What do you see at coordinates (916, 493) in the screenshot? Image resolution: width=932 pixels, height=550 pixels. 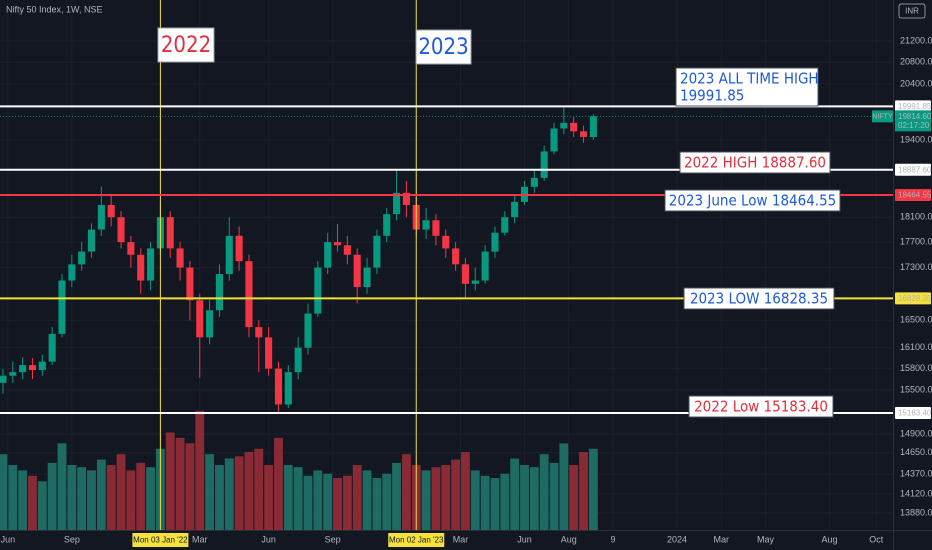 I see `y-tick-label: 14120.00` at bounding box center [916, 493].